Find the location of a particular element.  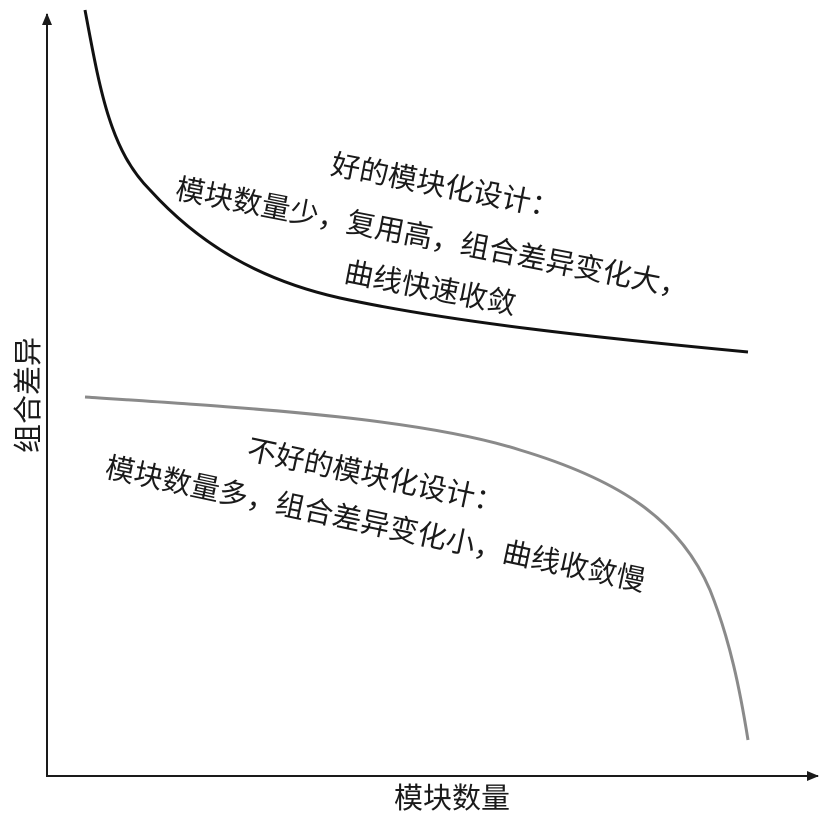

good-annotation: 好的模块化设计： 模块数量少，复用高，组合差异变化大， 曲线快速收敛 is located at coordinates (432, 234).